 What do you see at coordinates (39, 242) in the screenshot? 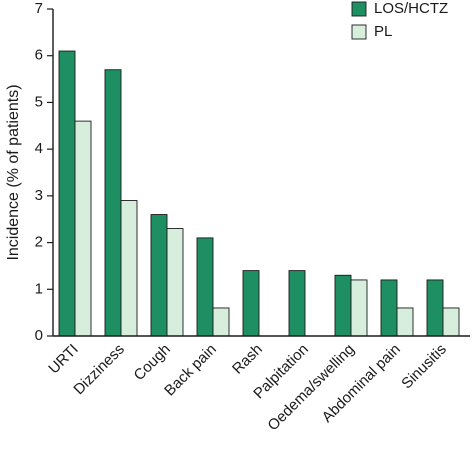
I see `y-tick-label: 2` at bounding box center [39, 242].